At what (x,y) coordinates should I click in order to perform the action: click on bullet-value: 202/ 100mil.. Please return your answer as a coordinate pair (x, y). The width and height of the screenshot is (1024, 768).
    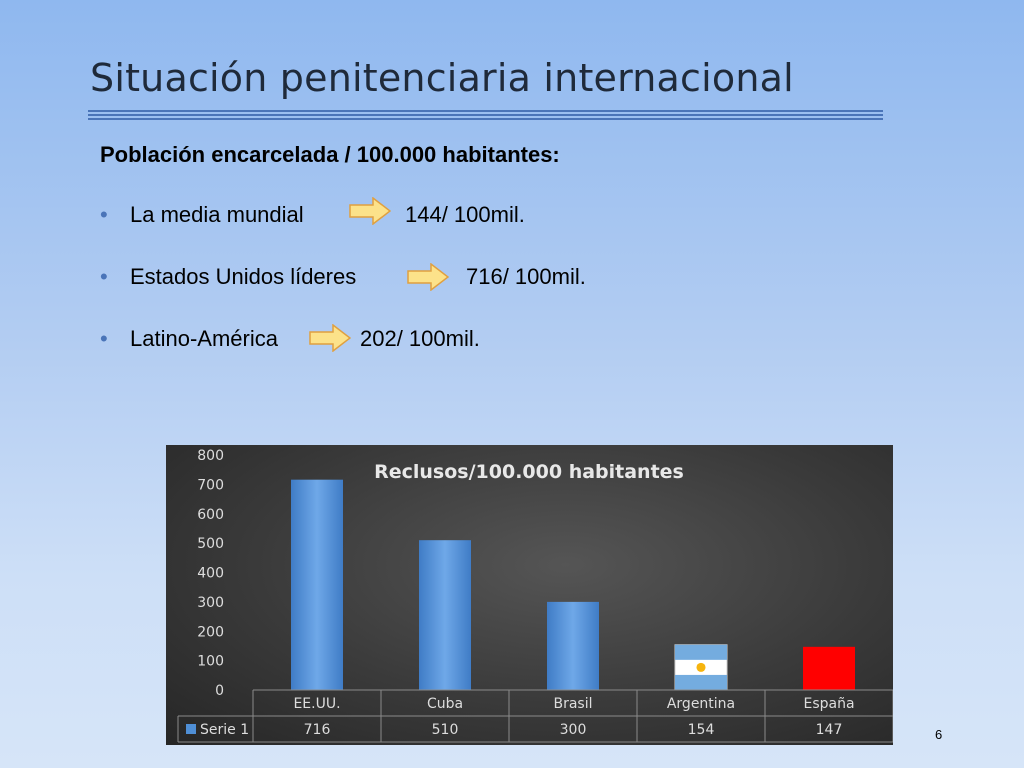
    Looking at the image, I should click on (420, 338).